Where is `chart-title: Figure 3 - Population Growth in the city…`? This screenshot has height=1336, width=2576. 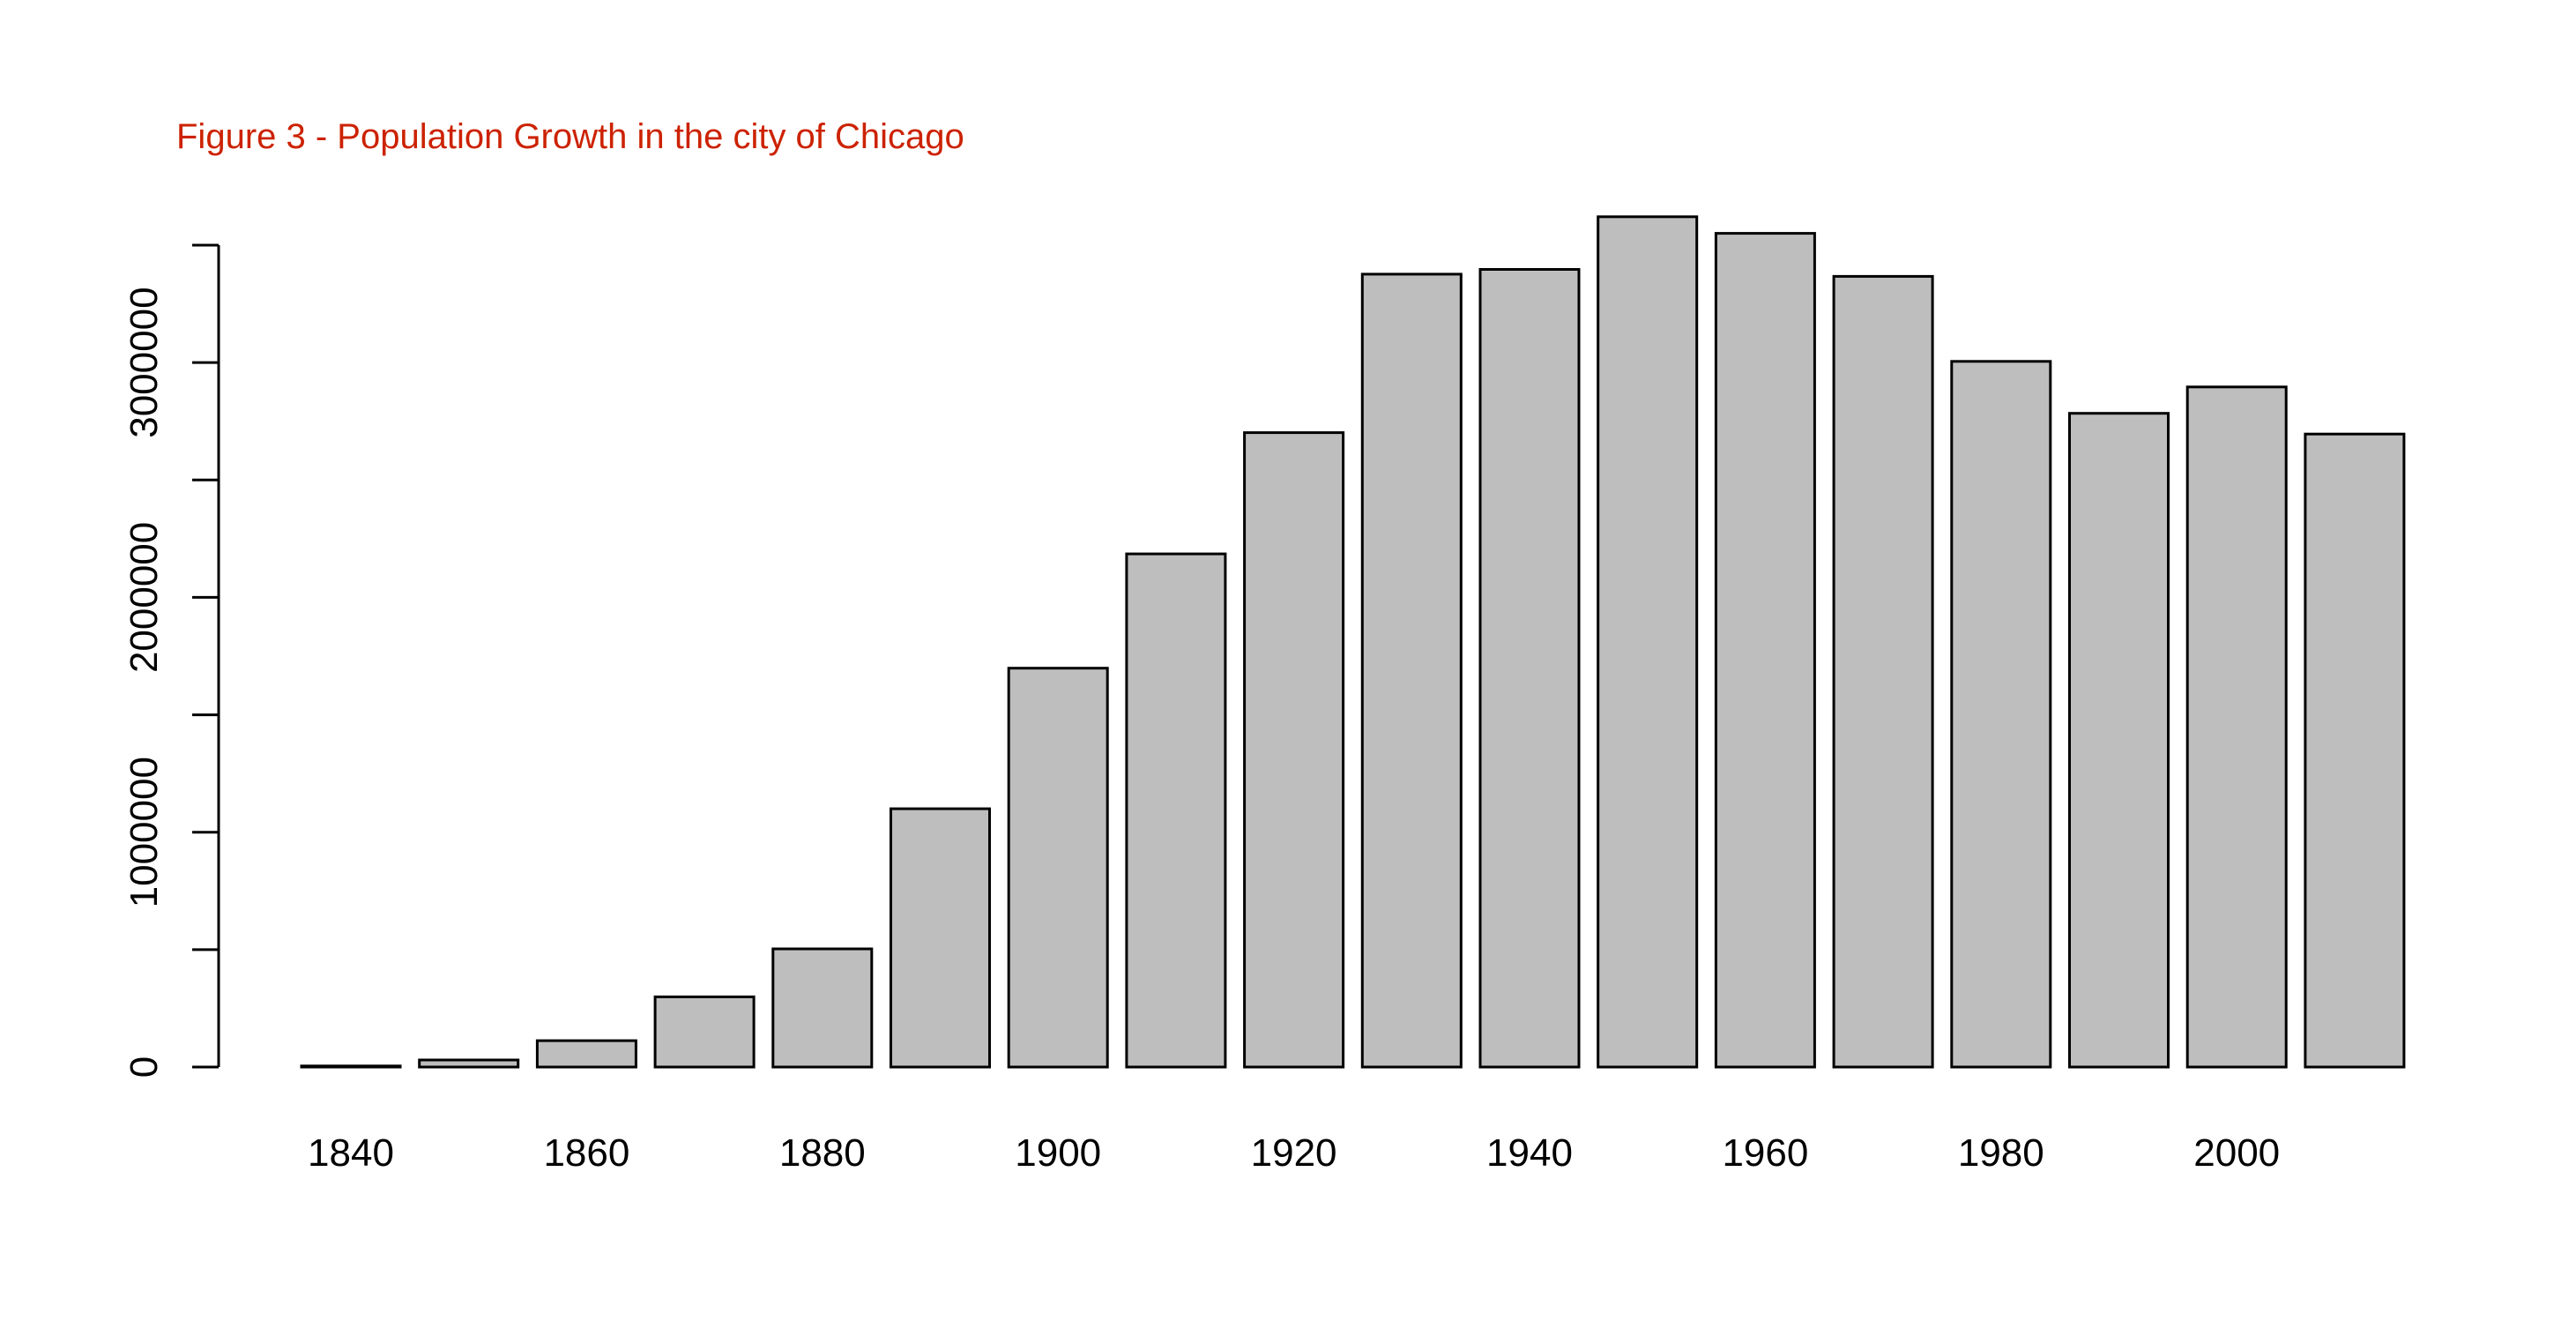 chart-title: Figure 3 - Population Growth in the city… is located at coordinates (570, 136).